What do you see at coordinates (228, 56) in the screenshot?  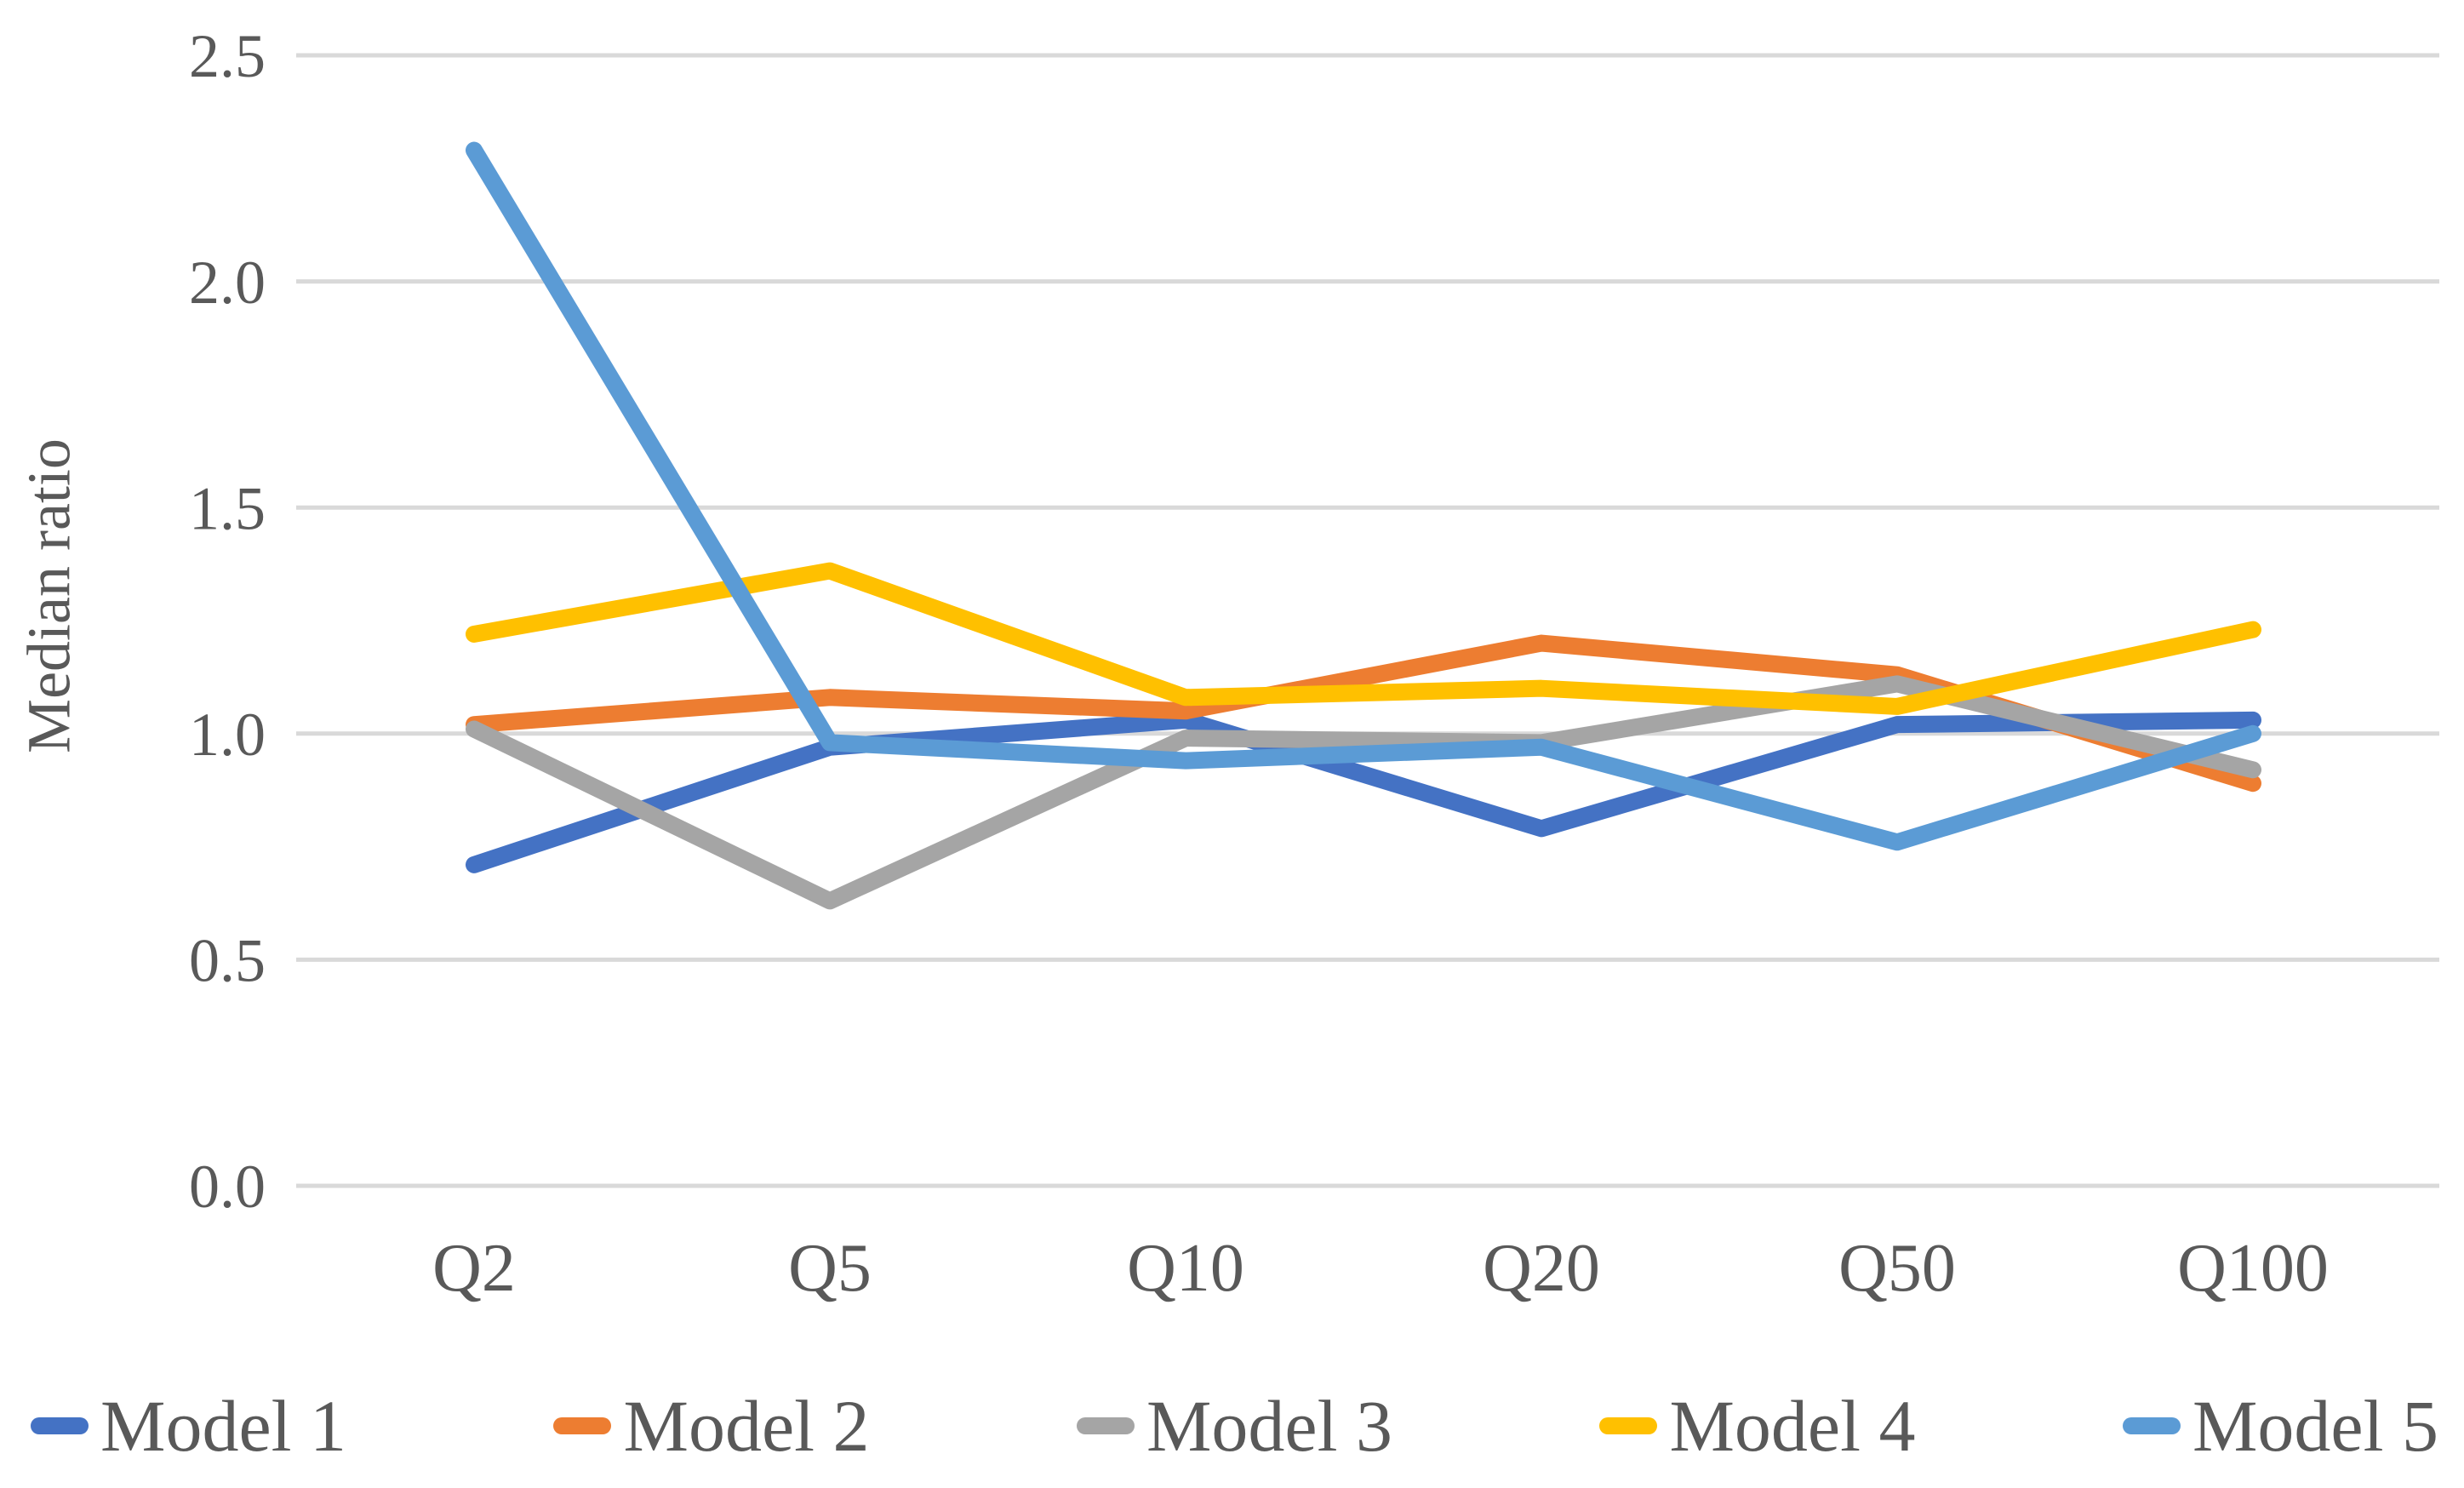 I see `y-tick-label: 2.5` at bounding box center [228, 56].